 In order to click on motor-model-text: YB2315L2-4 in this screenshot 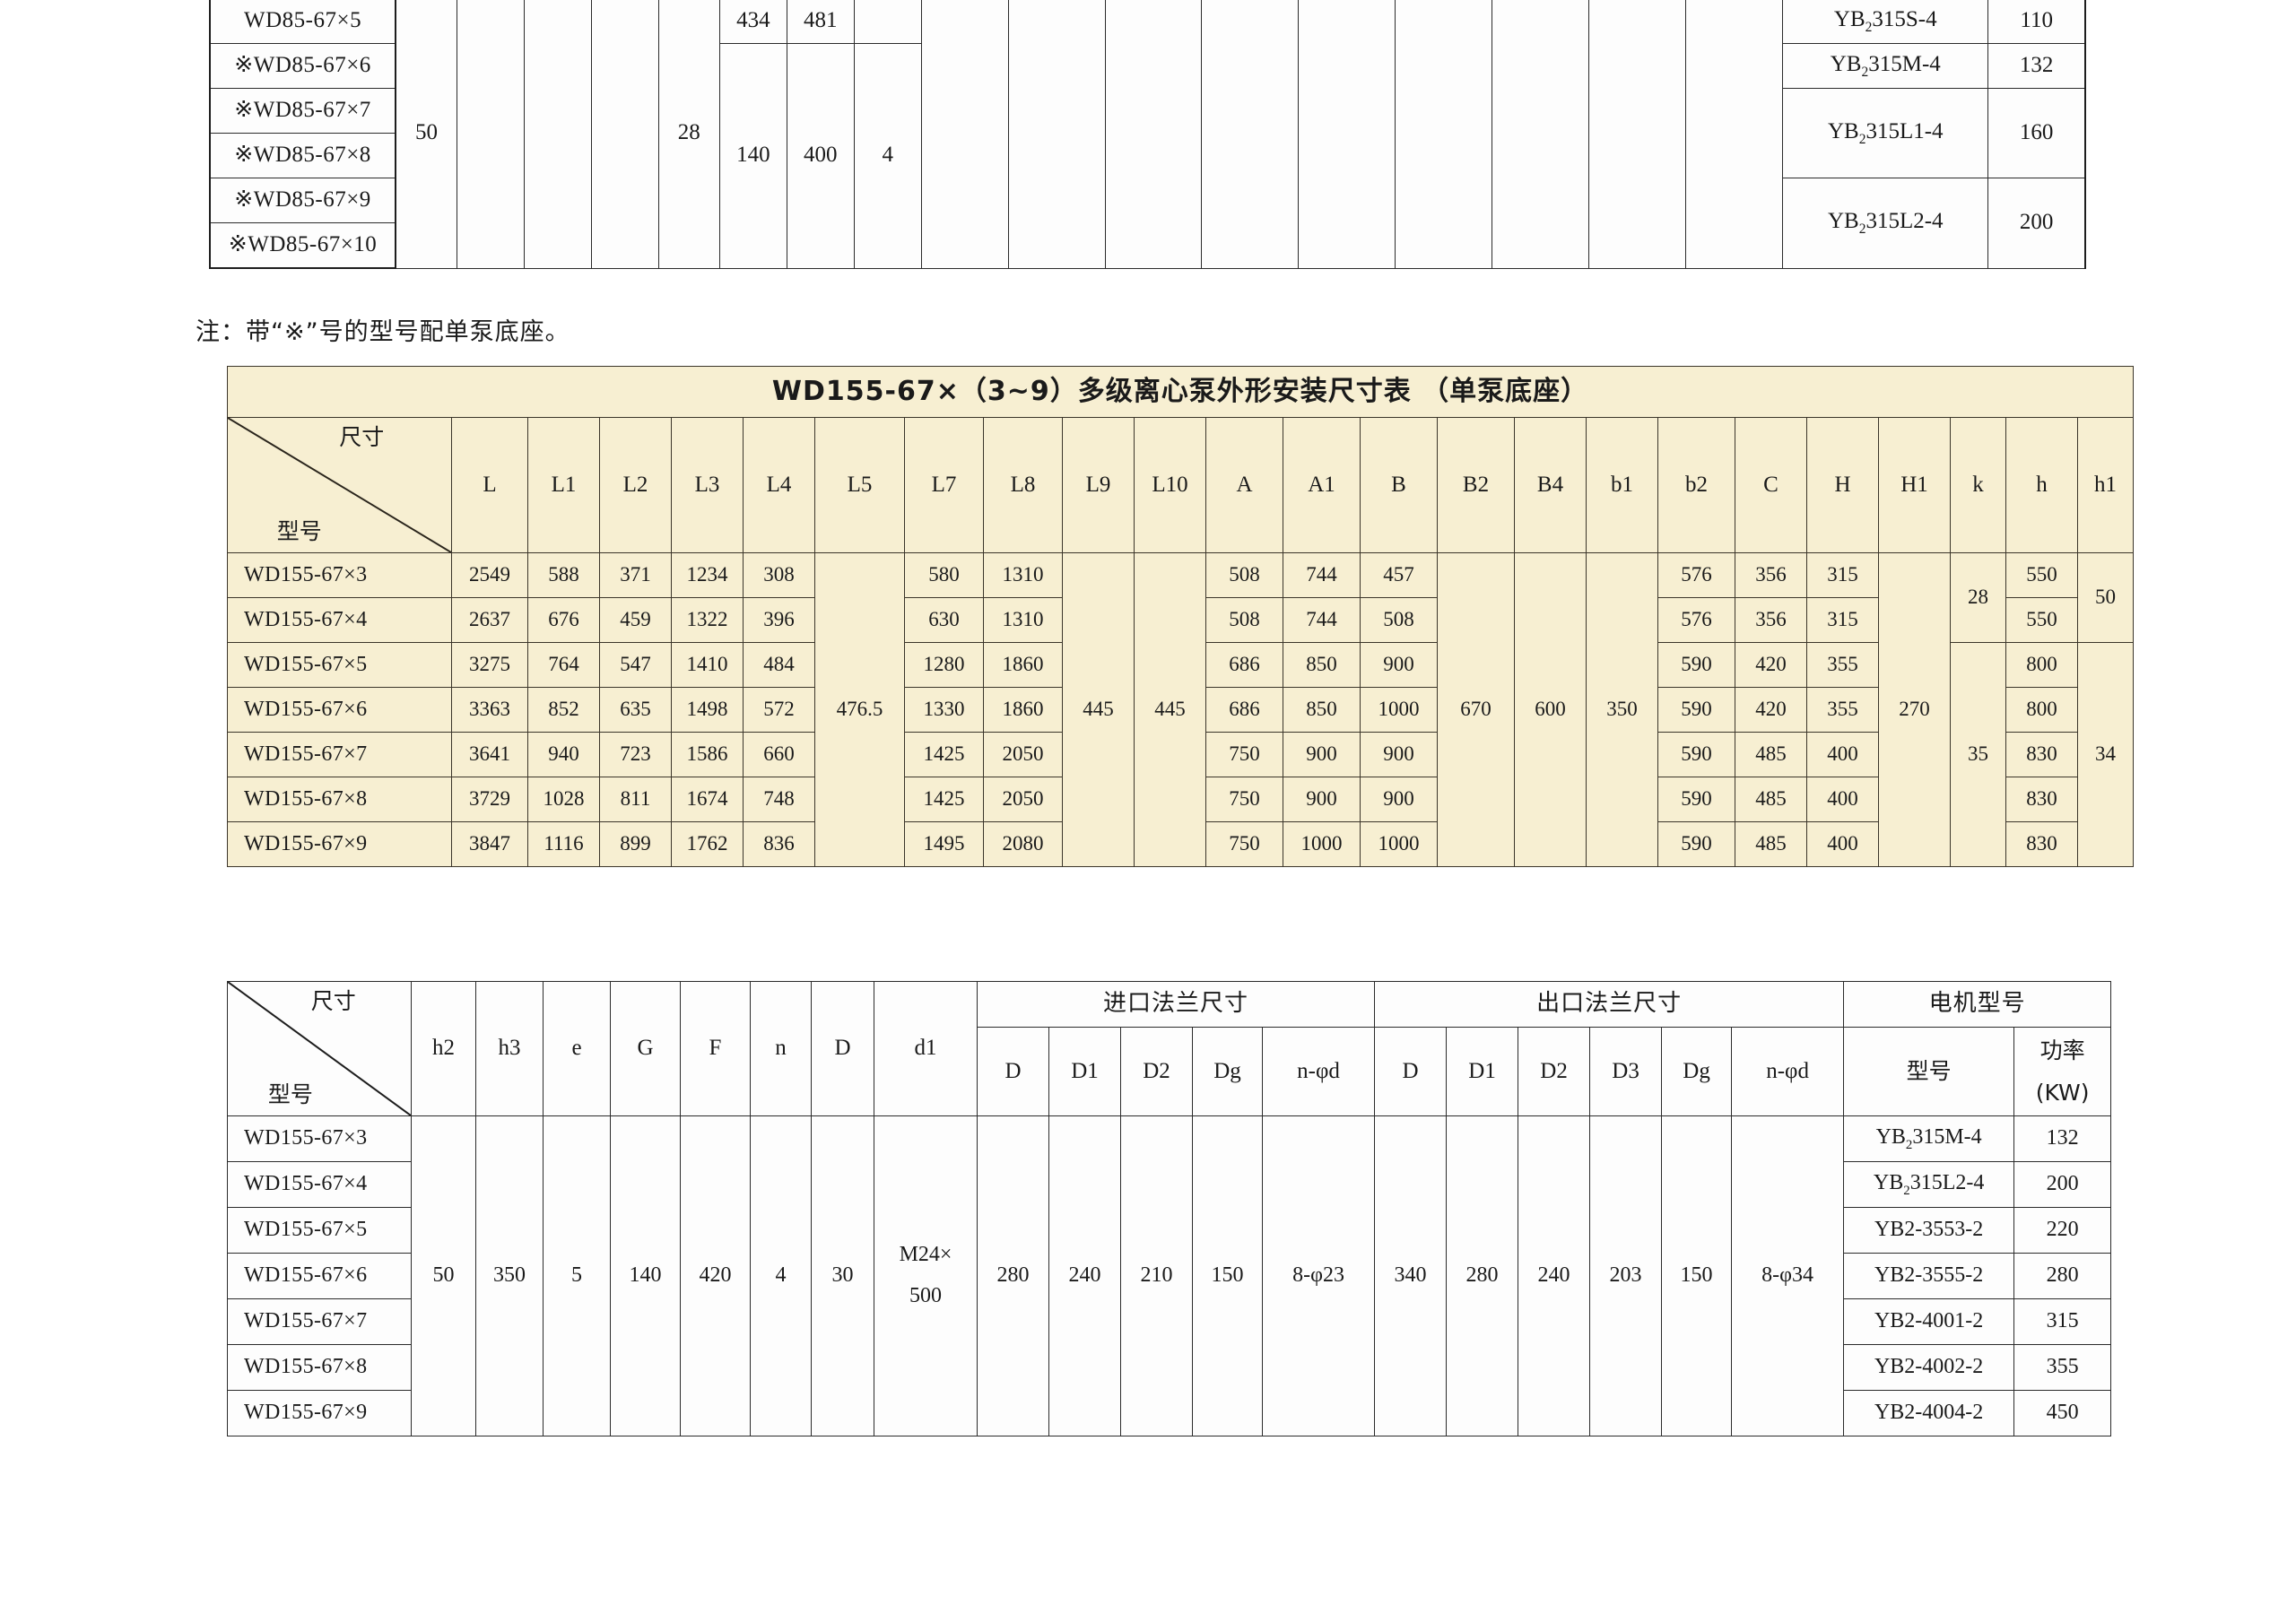, I will do `click(1885, 222)`.